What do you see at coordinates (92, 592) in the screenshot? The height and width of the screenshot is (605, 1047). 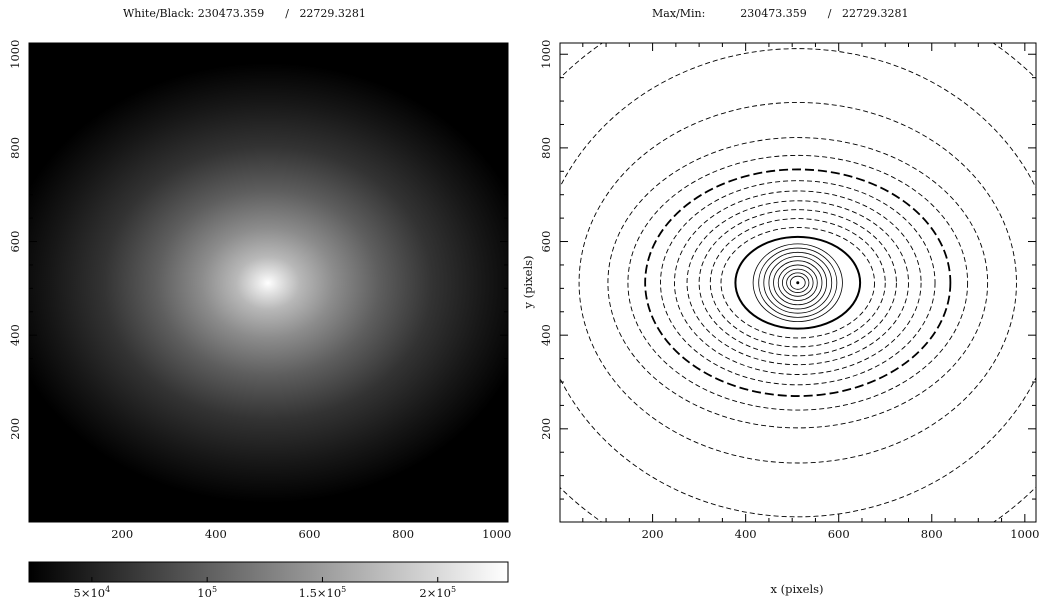 I see `colorbar-tick-label: 5×104` at bounding box center [92, 592].